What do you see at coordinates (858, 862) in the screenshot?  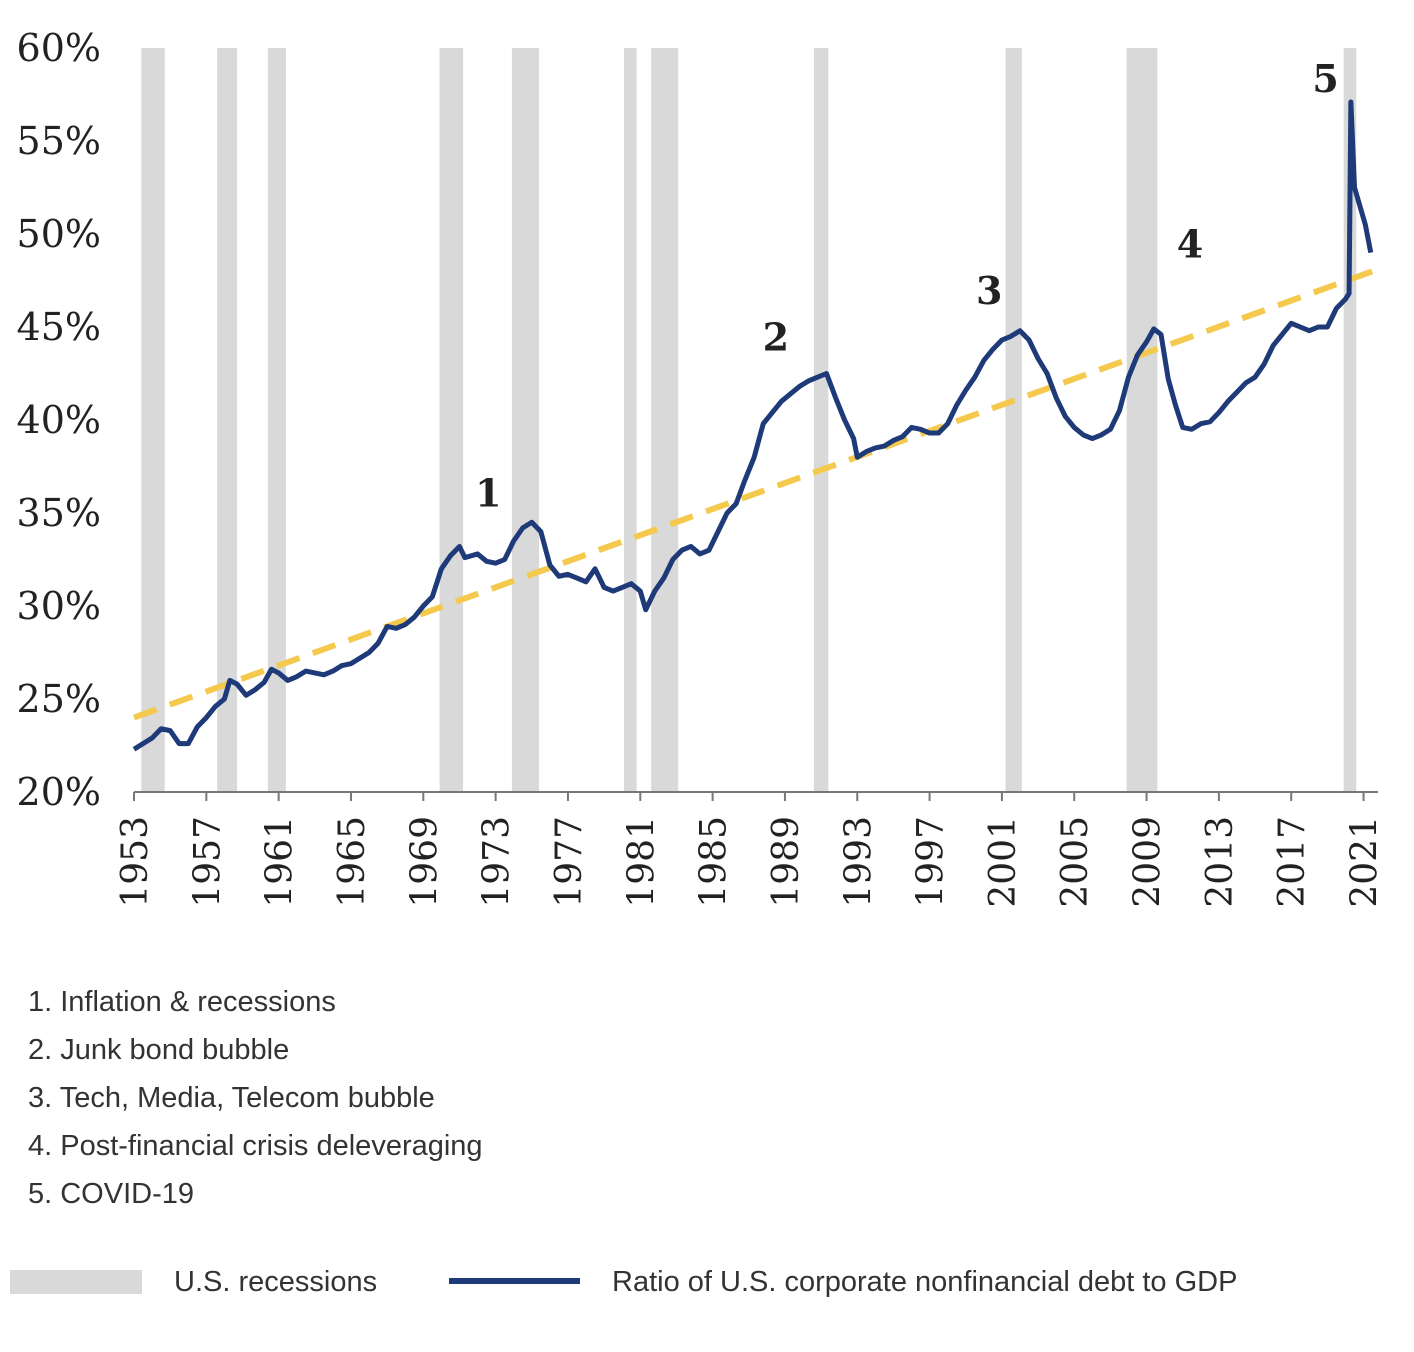 I see `x-tick-label: 1993` at bounding box center [858, 862].